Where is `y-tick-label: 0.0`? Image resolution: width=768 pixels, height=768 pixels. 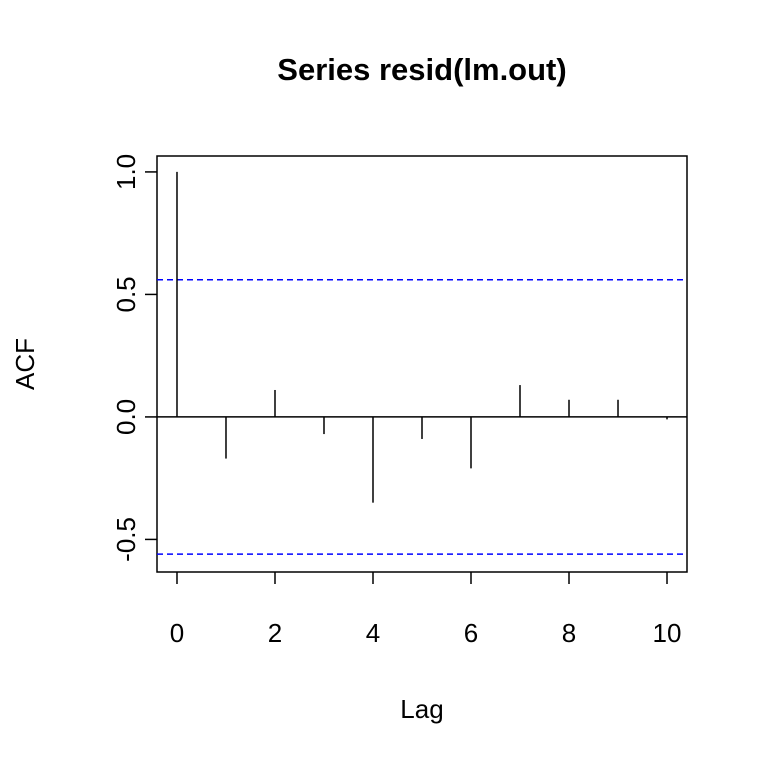 y-tick-label: 0.0 is located at coordinates (126, 417).